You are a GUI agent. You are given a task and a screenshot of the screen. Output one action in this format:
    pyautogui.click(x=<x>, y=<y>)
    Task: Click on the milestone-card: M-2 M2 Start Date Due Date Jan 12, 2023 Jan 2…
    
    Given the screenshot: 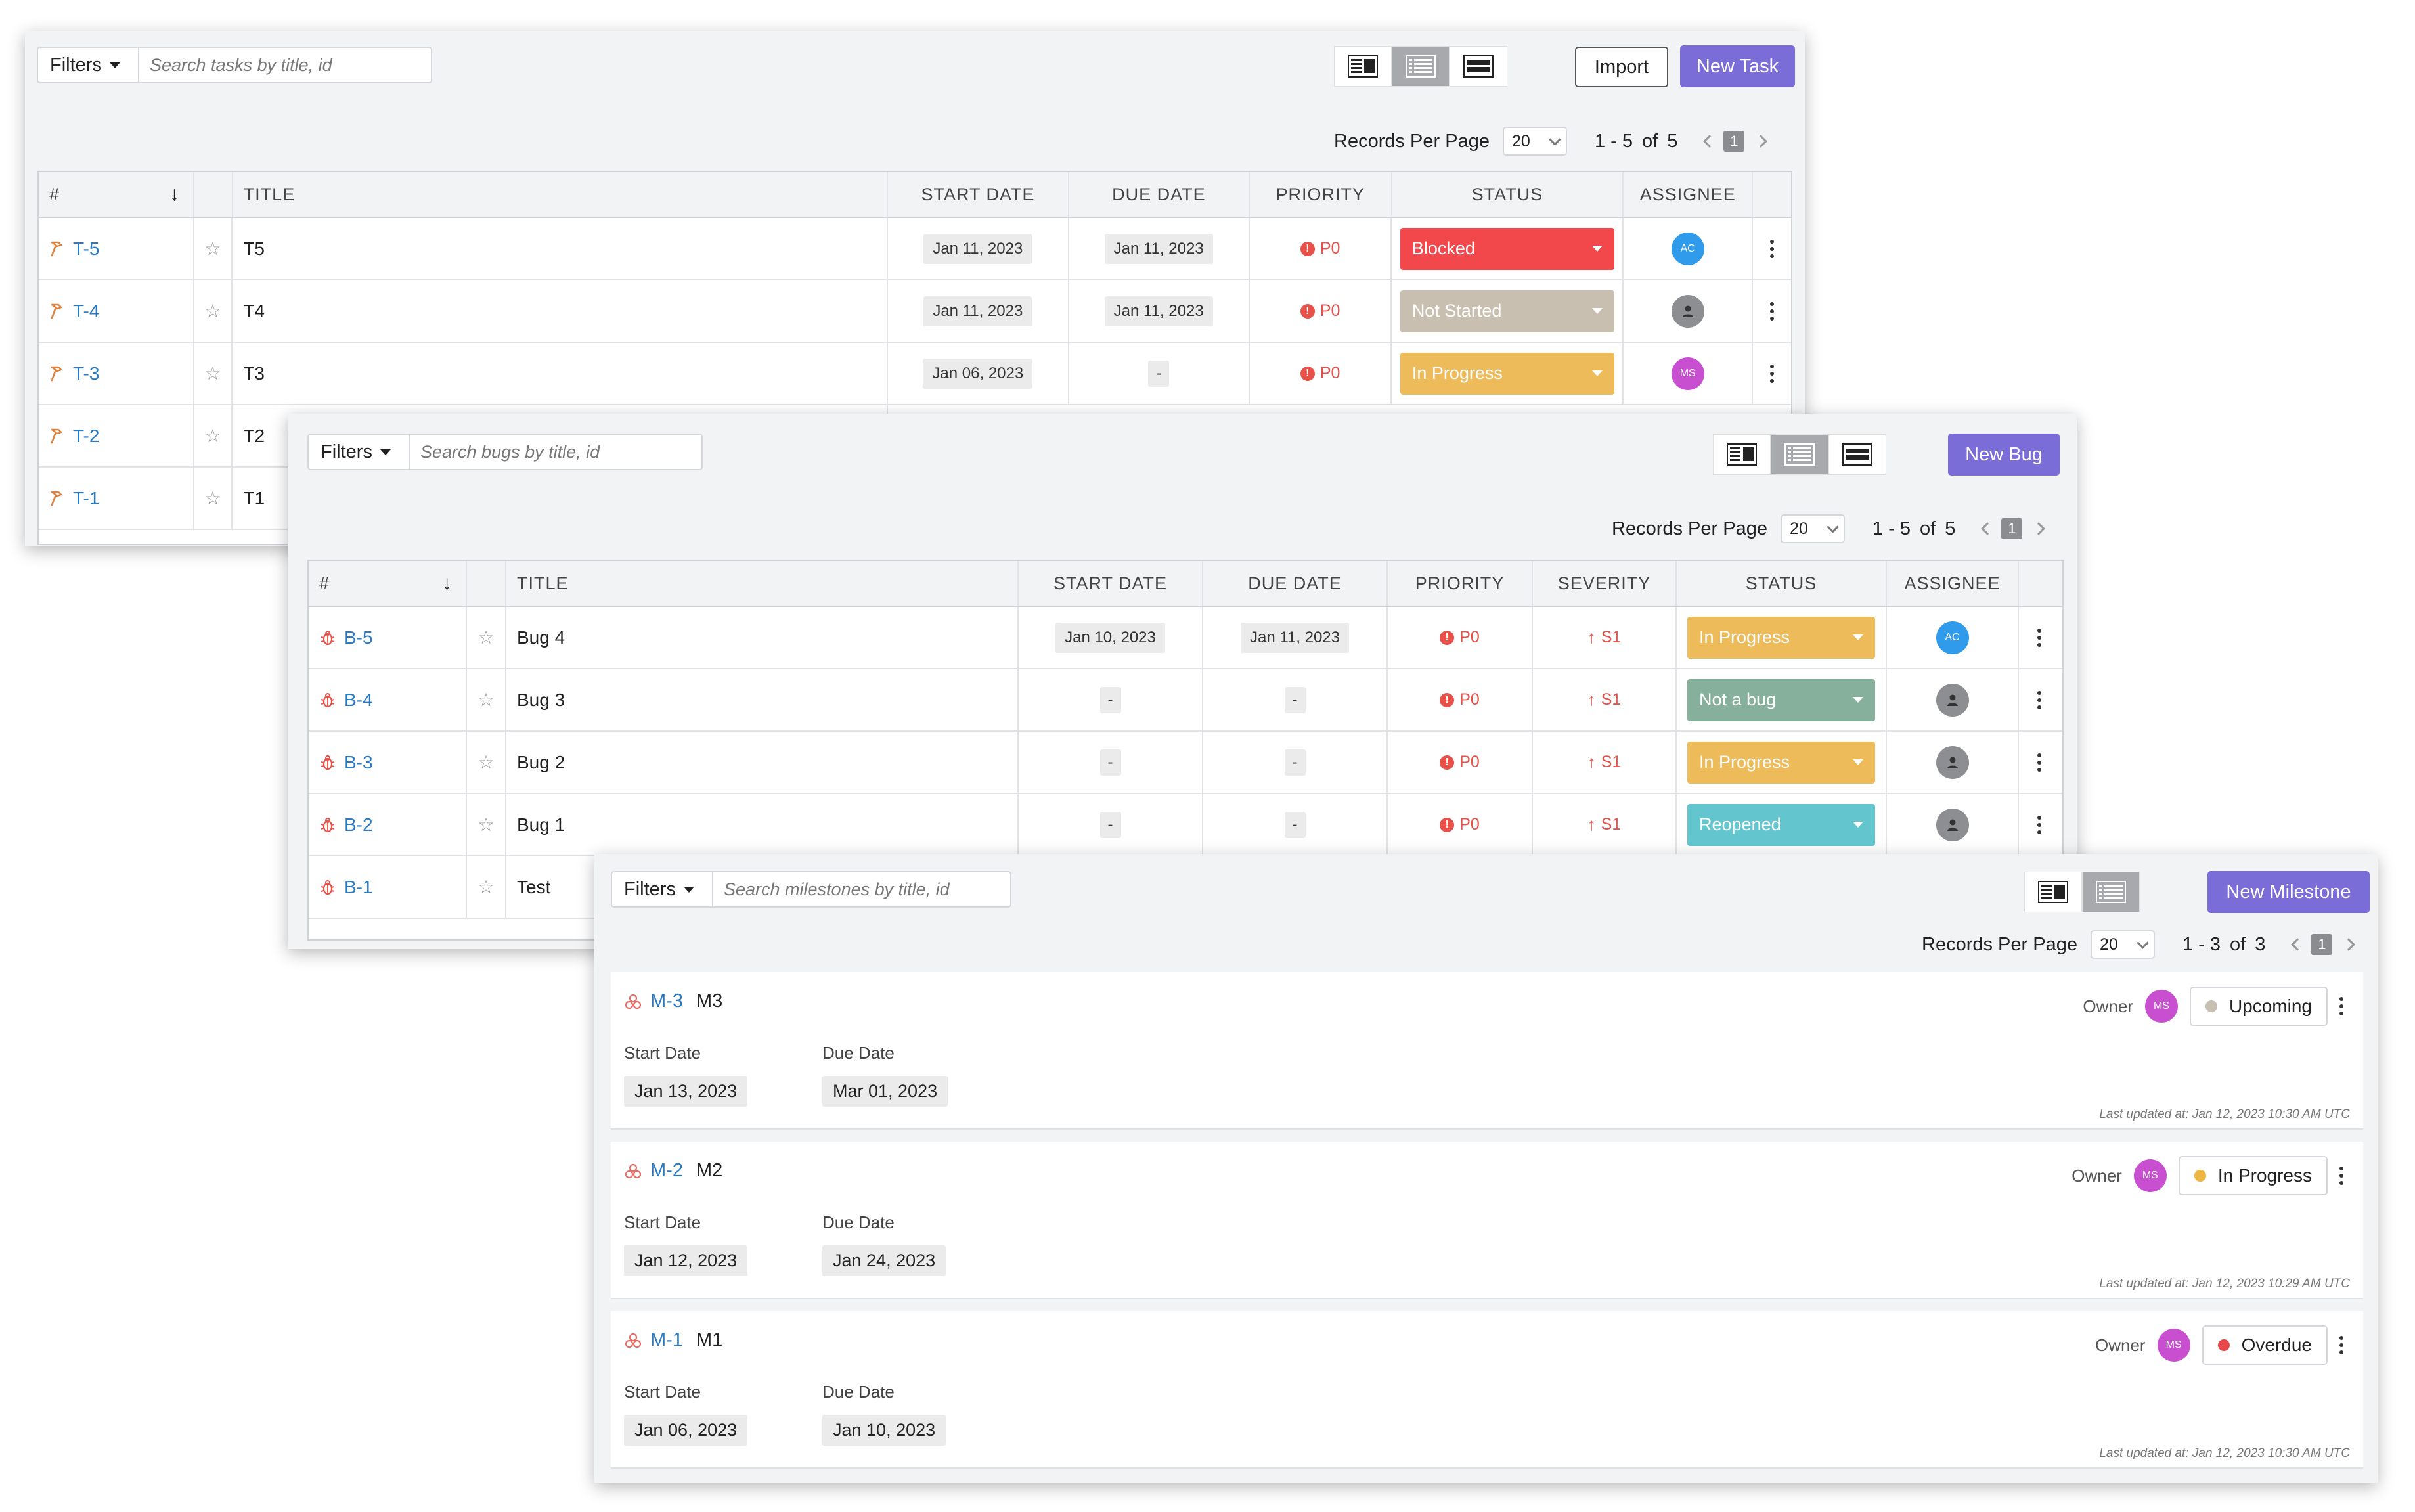 What is the action you would take?
    pyautogui.click(x=1487, y=1220)
    